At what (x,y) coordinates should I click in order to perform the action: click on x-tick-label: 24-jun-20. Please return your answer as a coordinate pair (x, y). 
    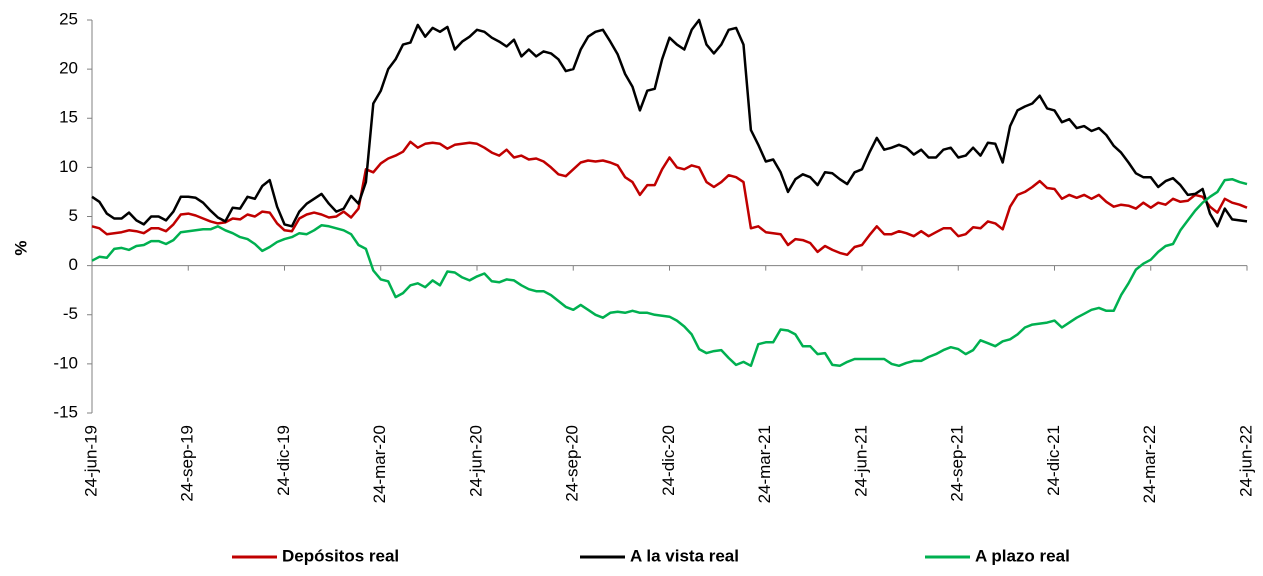
    Looking at the image, I should click on (475, 461).